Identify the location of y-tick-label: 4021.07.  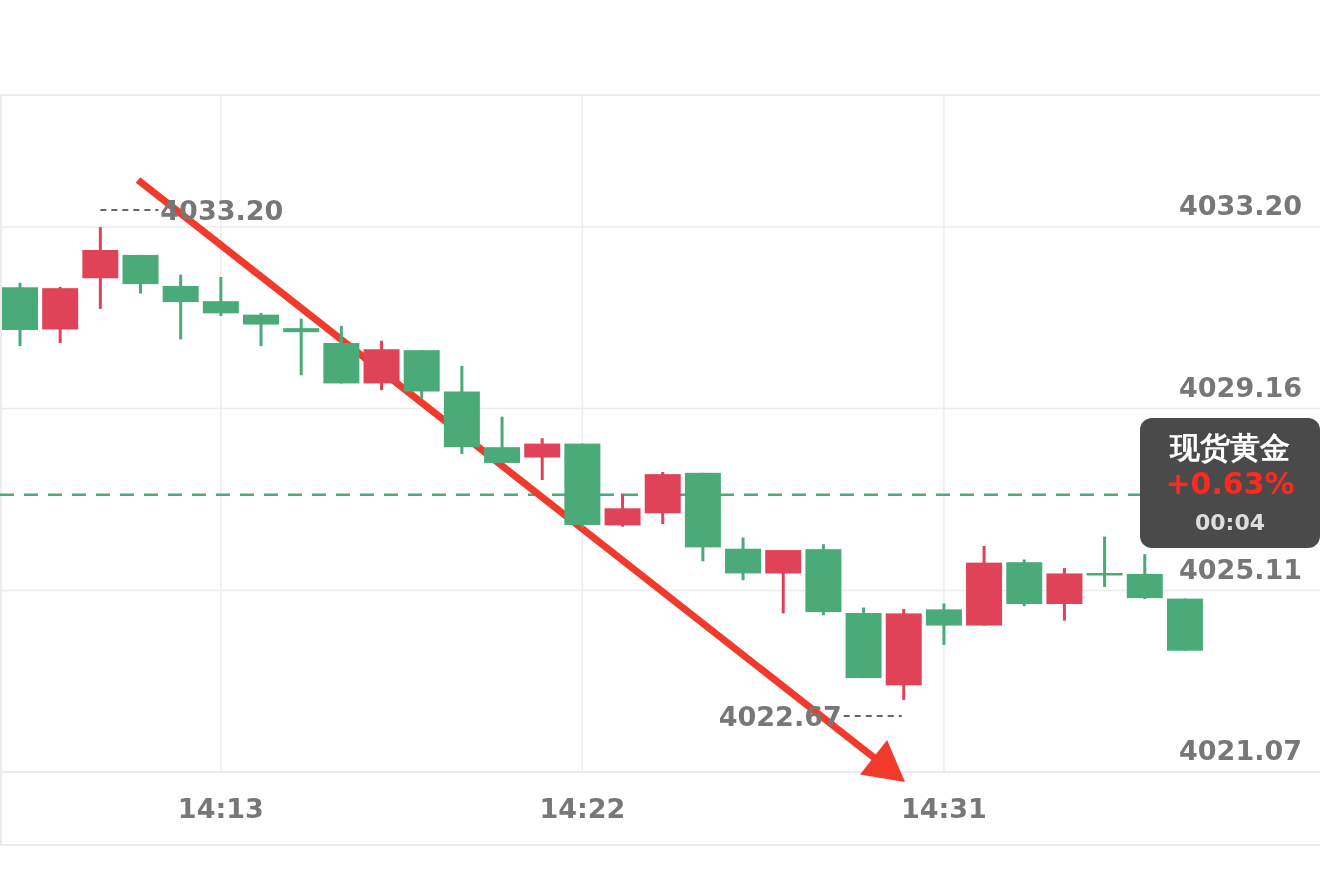
(1240, 750).